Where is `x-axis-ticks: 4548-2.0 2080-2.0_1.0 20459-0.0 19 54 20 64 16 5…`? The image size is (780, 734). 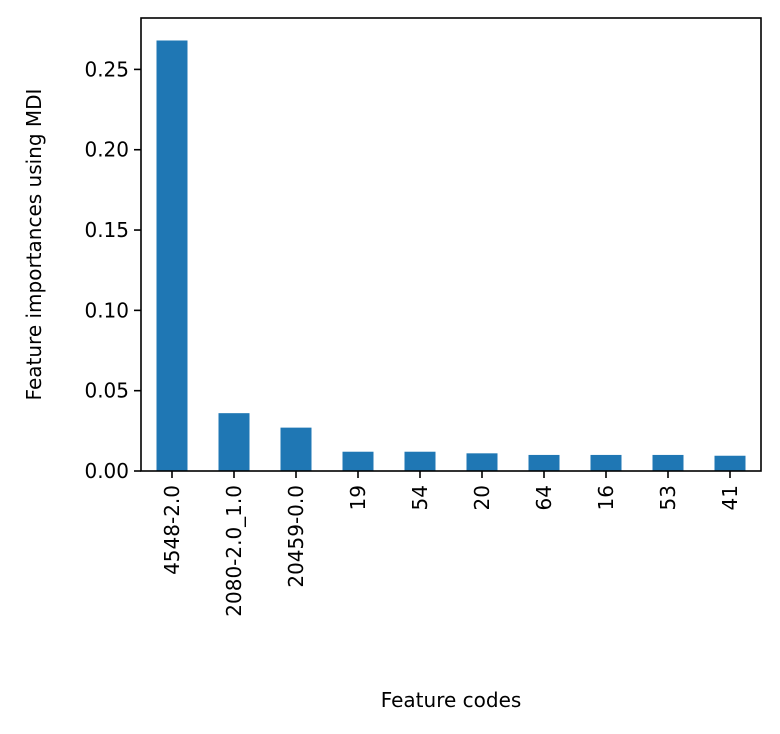 x-axis-ticks: 4548-2.0 2080-2.0_1.0 20459-0.0 19 54 20 64 16 5… is located at coordinates (451, 544).